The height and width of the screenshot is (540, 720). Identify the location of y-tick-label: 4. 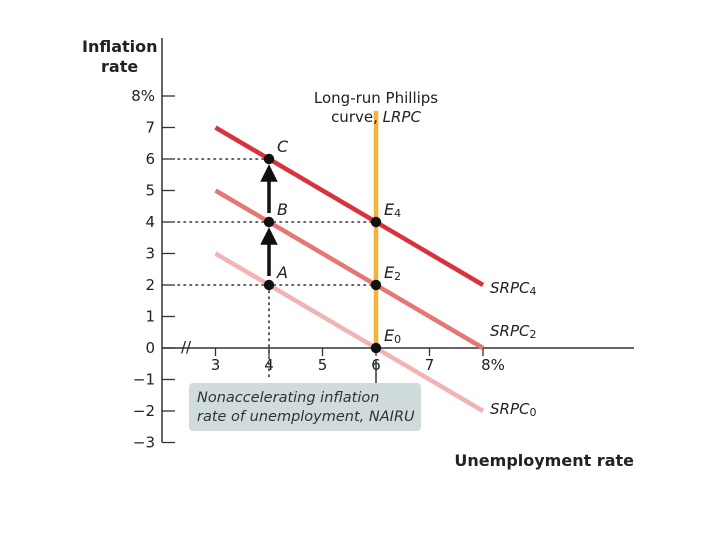
(150, 222).